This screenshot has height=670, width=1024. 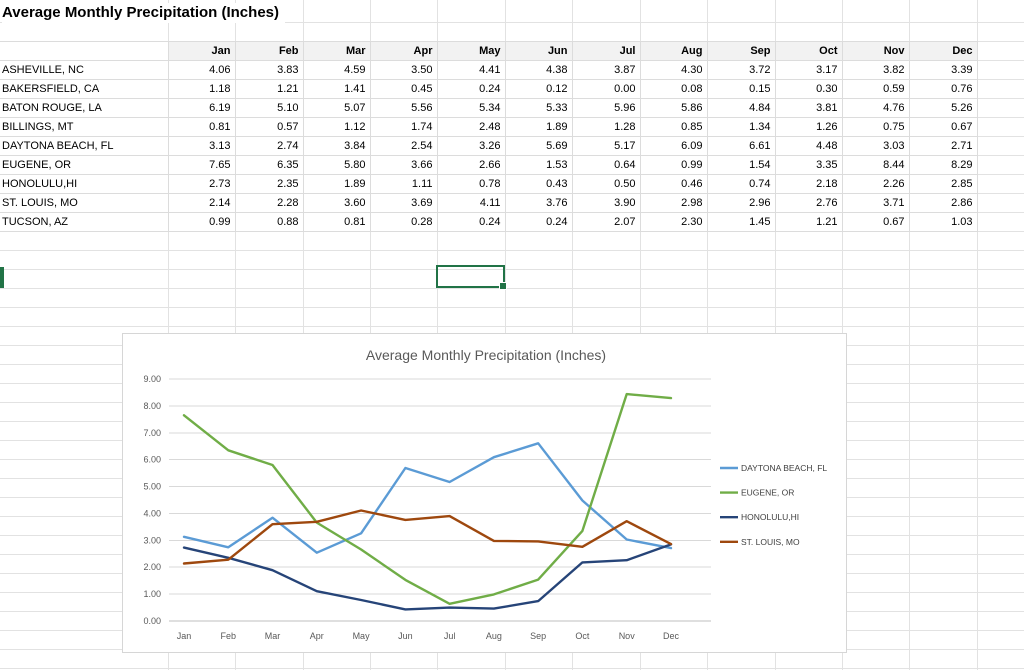 What do you see at coordinates (403, 203) in the screenshot?
I see `value-cell: 3.69` at bounding box center [403, 203].